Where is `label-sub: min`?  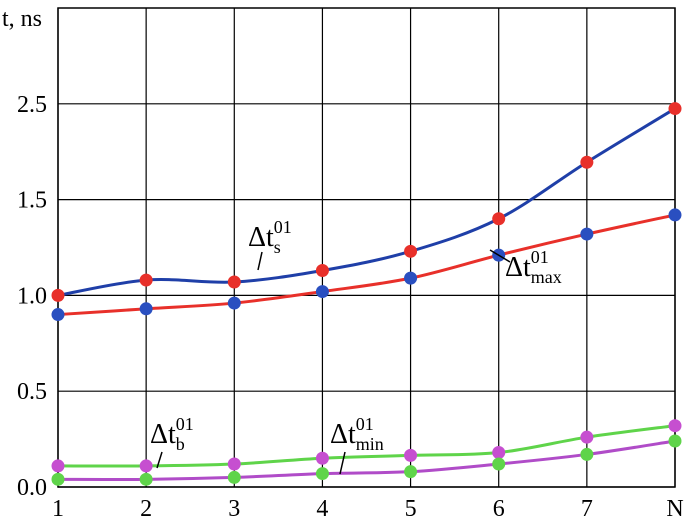
label-sub: min is located at coordinates (370, 444).